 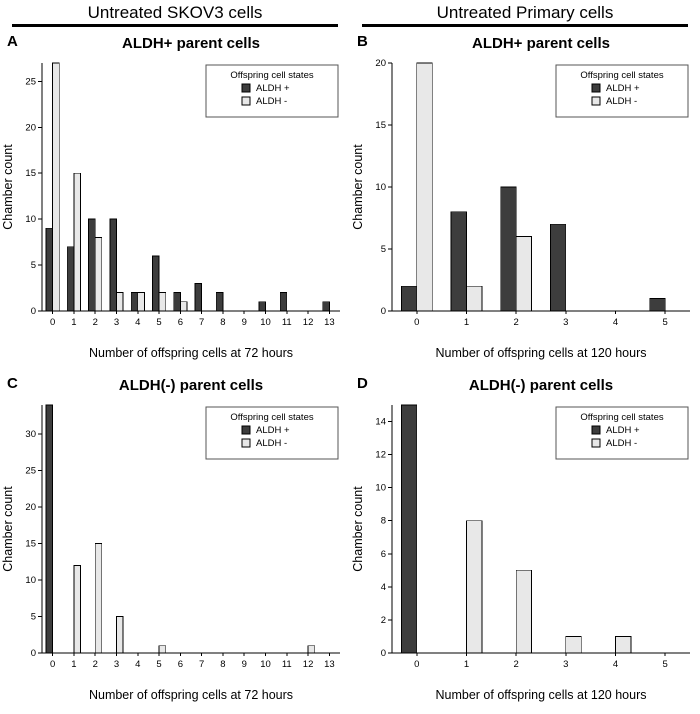 What do you see at coordinates (12, 41) in the screenshot?
I see `panel-letter-a: A` at bounding box center [12, 41].